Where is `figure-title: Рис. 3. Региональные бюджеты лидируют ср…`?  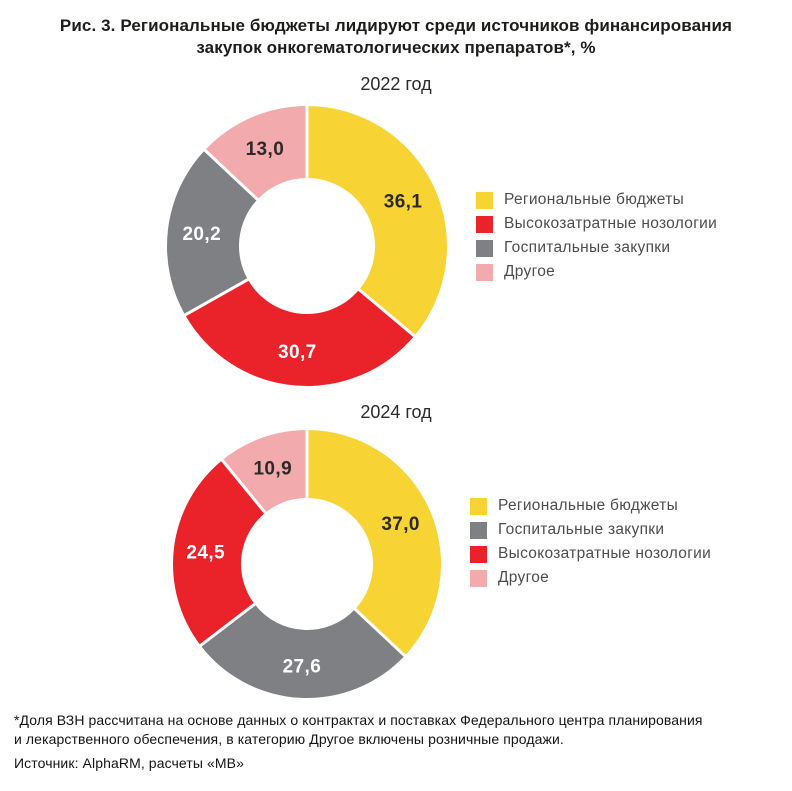
figure-title: Рис. 3. Региональные бюджеты лидируют ср… is located at coordinates (396, 29).